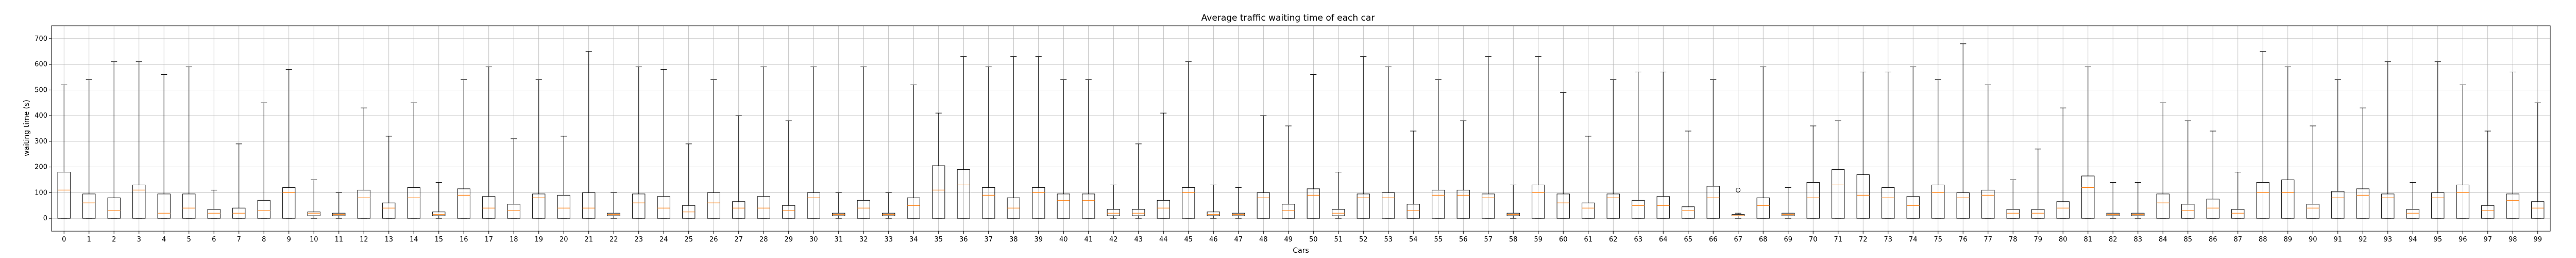 This screenshot has height=258, width=2576. Describe the element at coordinates (2463, 240) in the screenshot. I see `x-tick-label: 96` at that location.